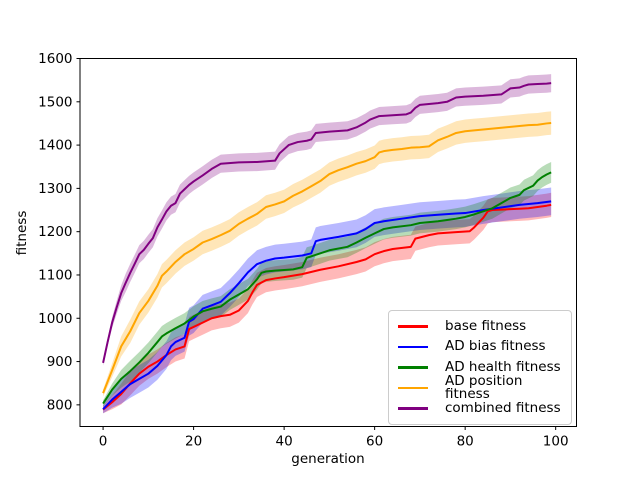 The width and height of the screenshot is (640, 480). What do you see at coordinates (60, 362) in the screenshot?
I see `y-tick-label: 900` at bounding box center [60, 362].